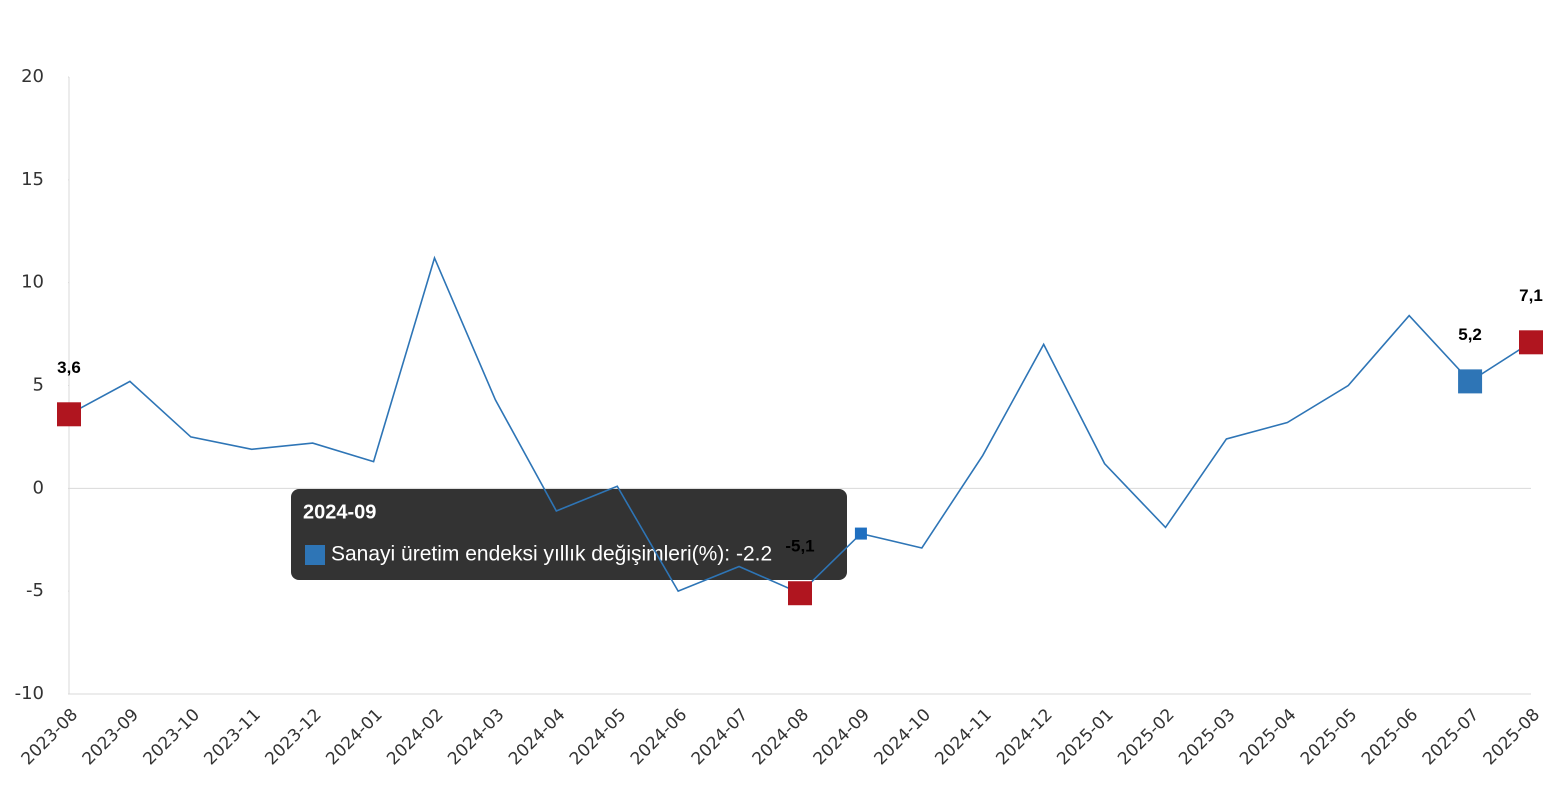  I want to click on x-tick-label: 2024-01, so click(354, 737).